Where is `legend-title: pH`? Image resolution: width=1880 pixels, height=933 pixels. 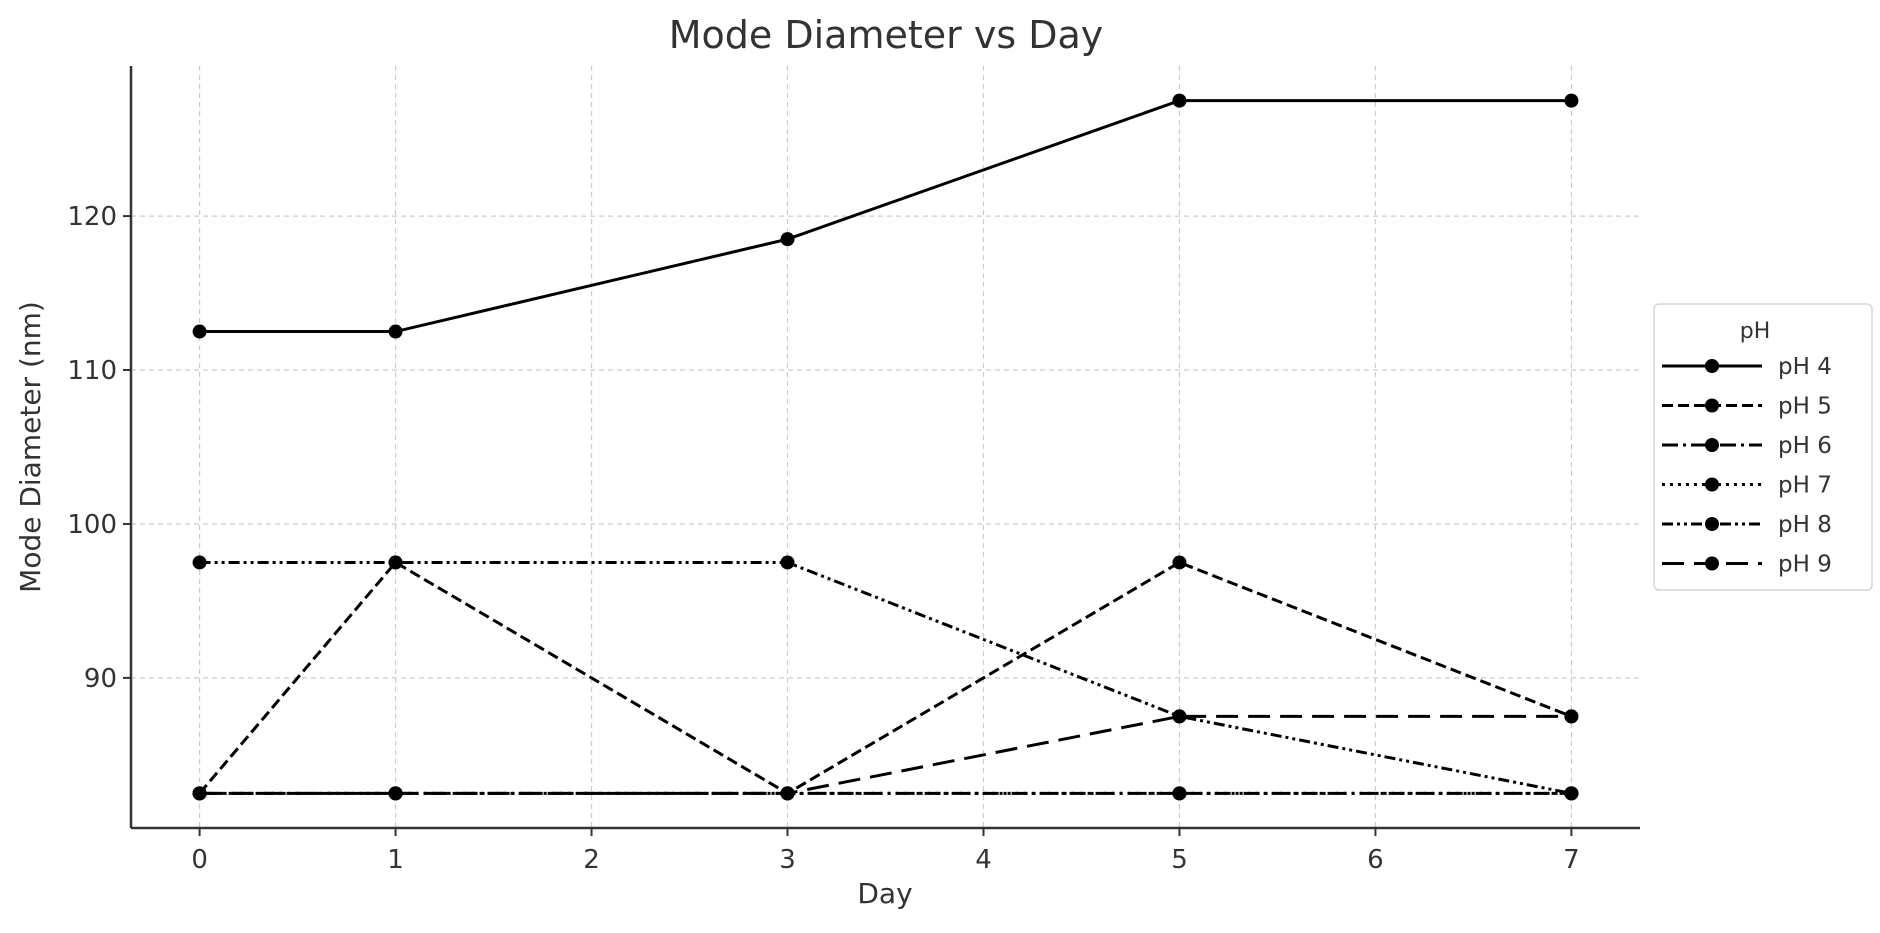 legend-title: pH is located at coordinates (1755, 331).